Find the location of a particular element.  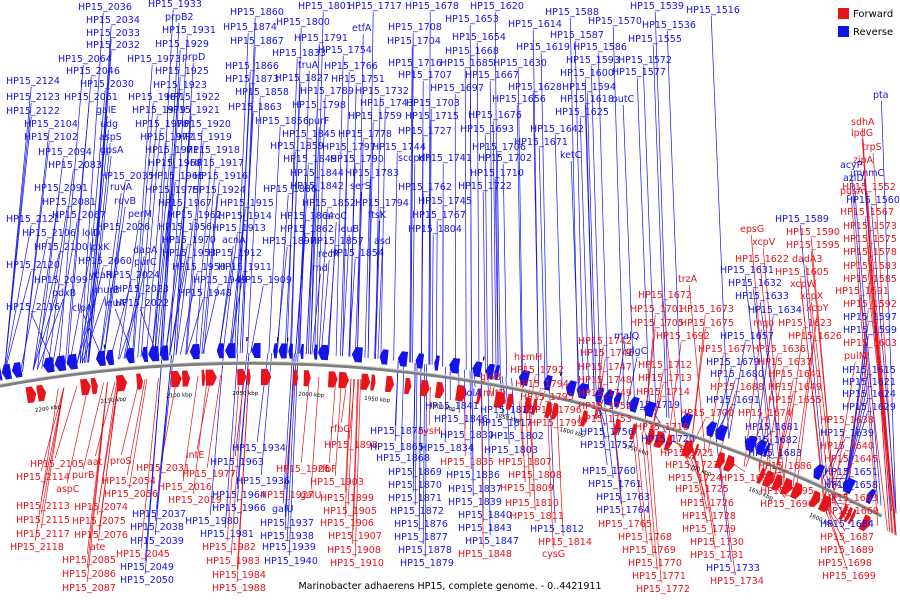

gene-label: HP15_1905 is located at coordinates (350, 511).